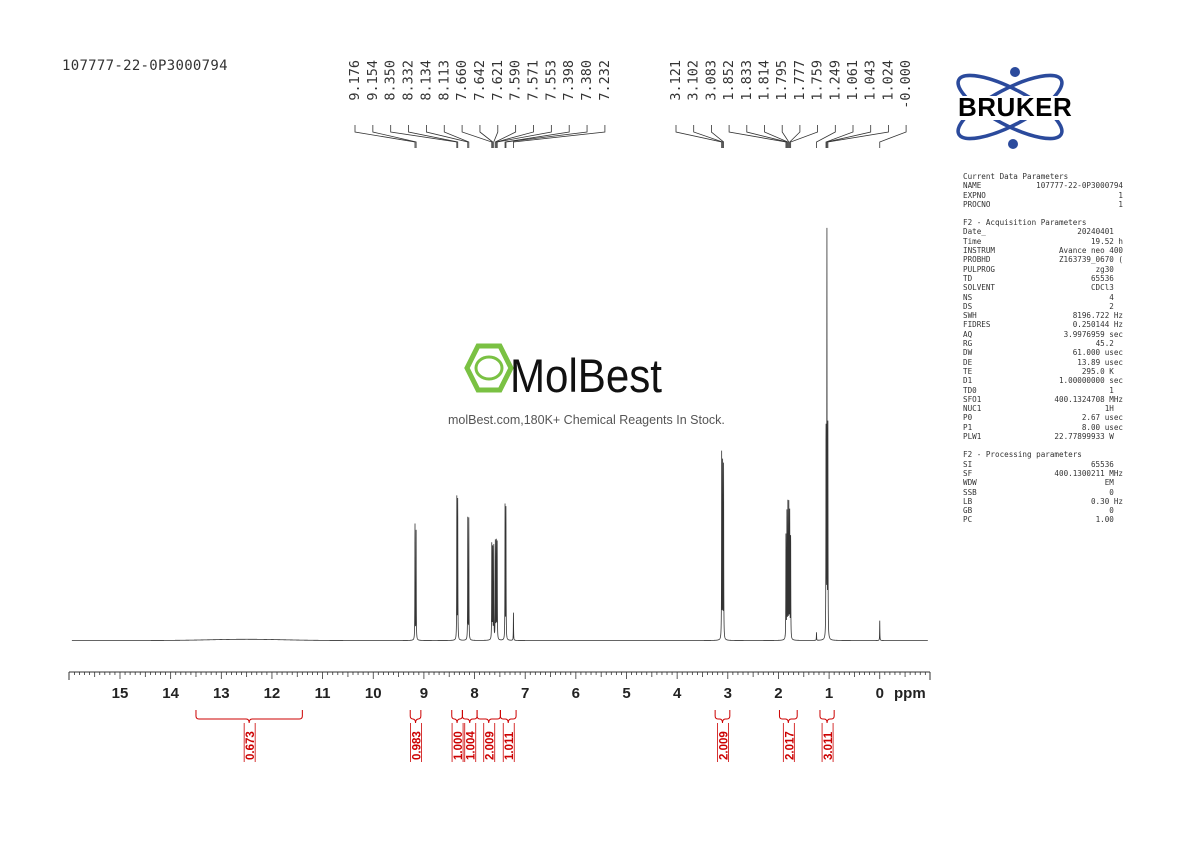 The height and width of the screenshot is (842, 1190). Describe the element at coordinates (145, 66) in the screenshot. I see `sample-id: 107777-22-0P3000794` at that location.